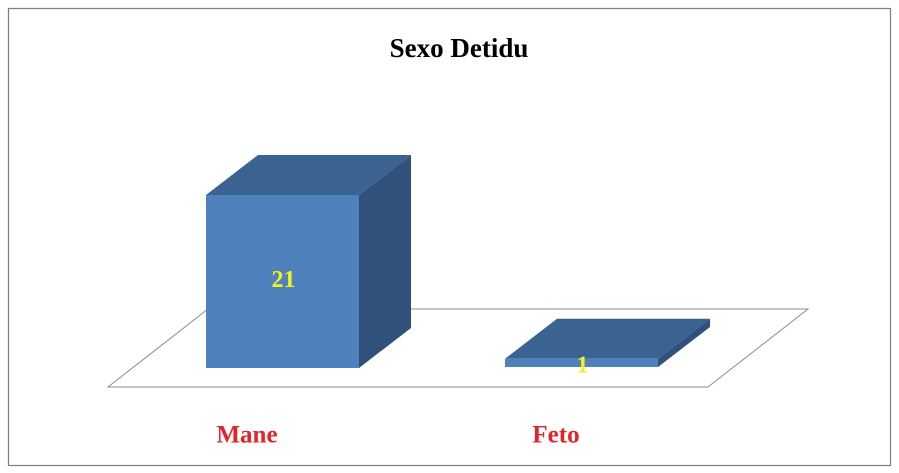 The height and width of the screenshot is (473, 899). Describe the element at coordinates (555, 435) in the screenshot. I see `x-tick-label: Feto` at that location.